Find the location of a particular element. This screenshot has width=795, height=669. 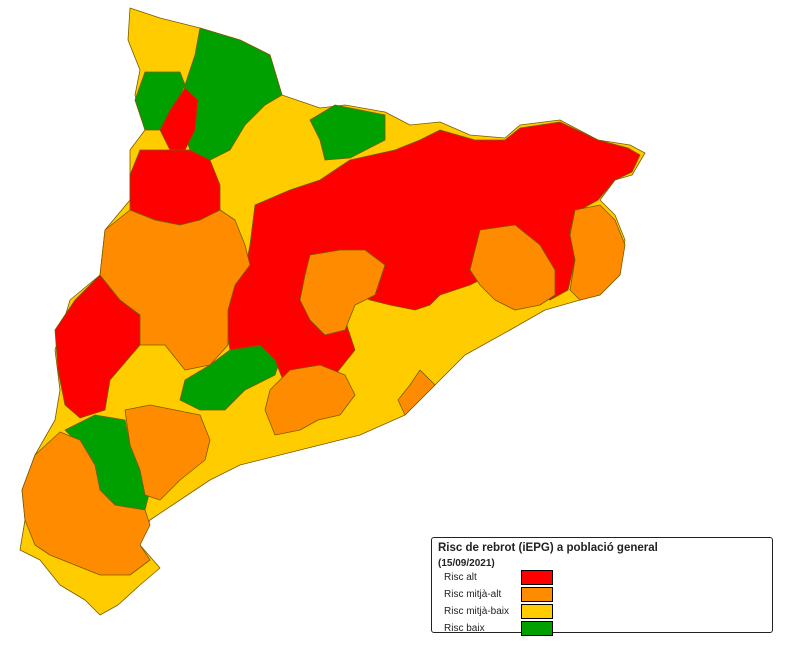

legend-label: Risc baix is located at coordinates (464, 628).